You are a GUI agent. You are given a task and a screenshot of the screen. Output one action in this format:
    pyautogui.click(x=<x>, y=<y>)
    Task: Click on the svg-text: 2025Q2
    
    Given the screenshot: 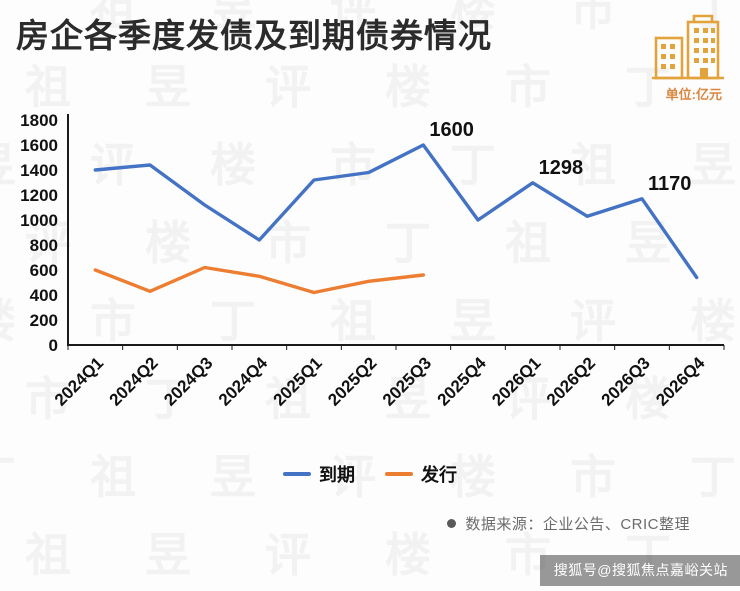 What is the action you would take?
    pyautogui.click(x=352, y=381)
    